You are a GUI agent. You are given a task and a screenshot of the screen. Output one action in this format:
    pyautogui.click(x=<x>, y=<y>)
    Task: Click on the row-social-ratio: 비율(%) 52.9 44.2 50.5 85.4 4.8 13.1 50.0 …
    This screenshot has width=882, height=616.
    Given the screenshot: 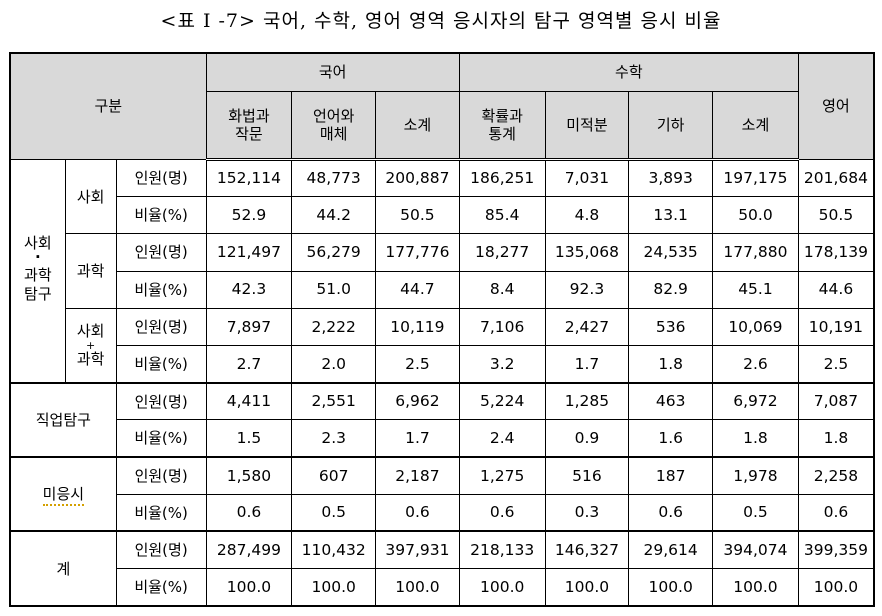 What is the action you would take?
    pyautogui.click(x=442, y=215)
    